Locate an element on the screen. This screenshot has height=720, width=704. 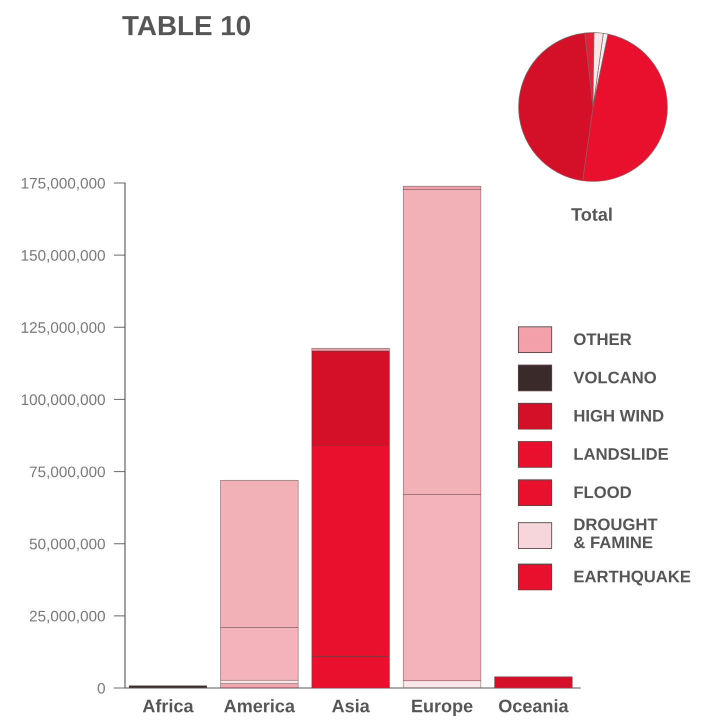
y-tick-label: 25,000,000 is located at coordinates (67, 617).